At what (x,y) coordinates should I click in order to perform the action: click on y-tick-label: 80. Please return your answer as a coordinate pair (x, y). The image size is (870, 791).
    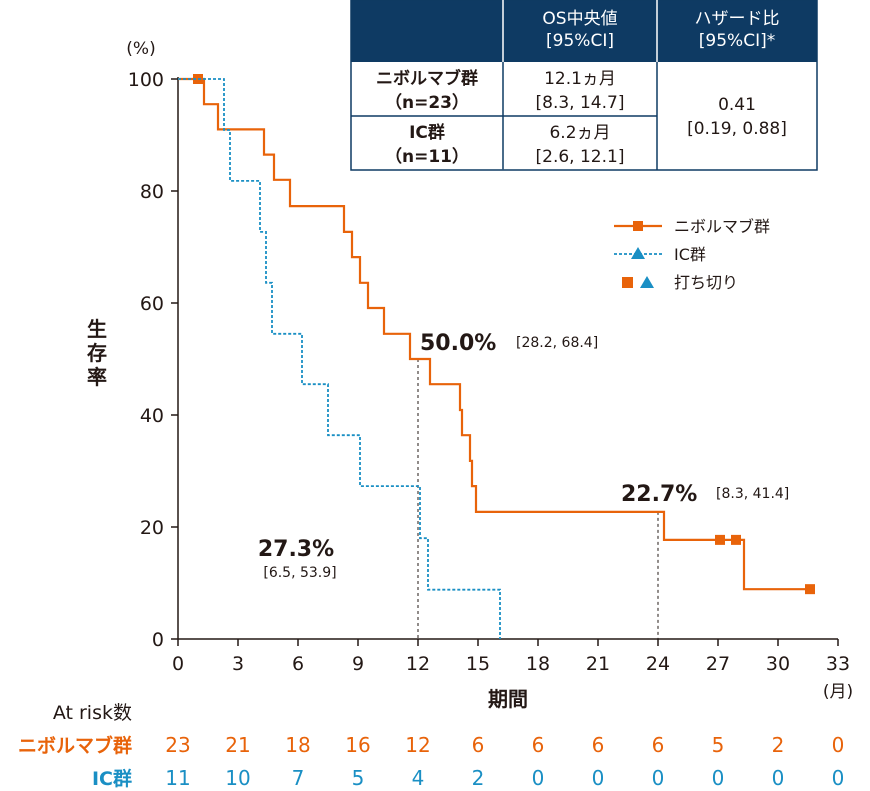
    Looking at the image, I should click on (152, 192).